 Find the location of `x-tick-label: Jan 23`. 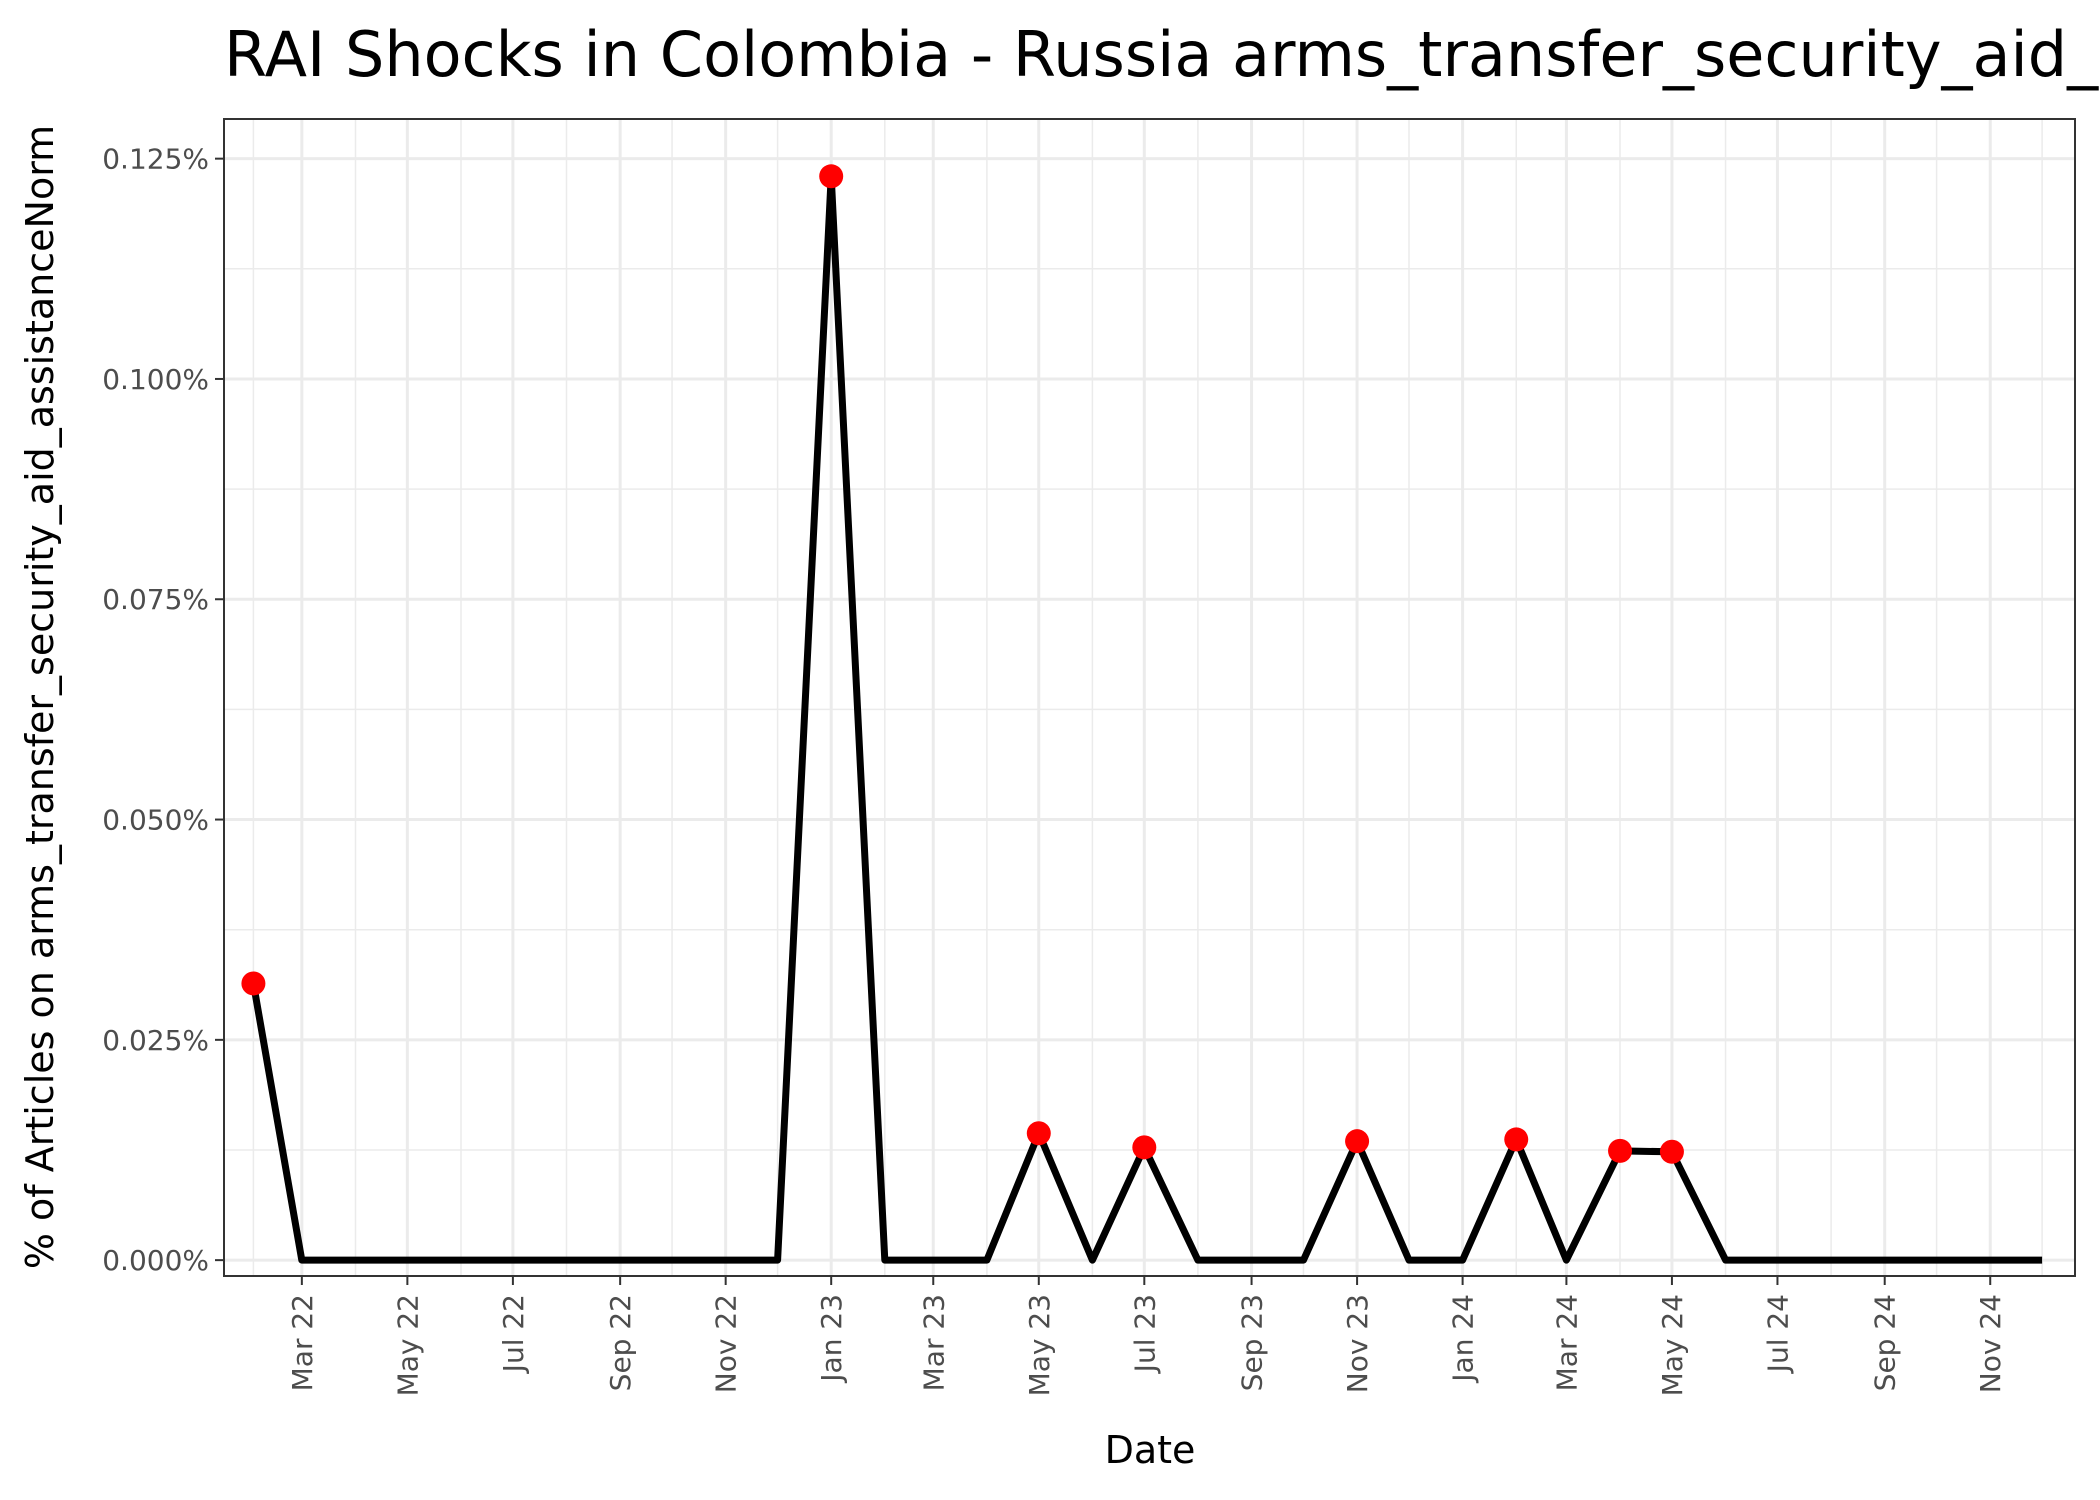

x-tick-label: Jan 23 is located at coordinates (831, 1339).